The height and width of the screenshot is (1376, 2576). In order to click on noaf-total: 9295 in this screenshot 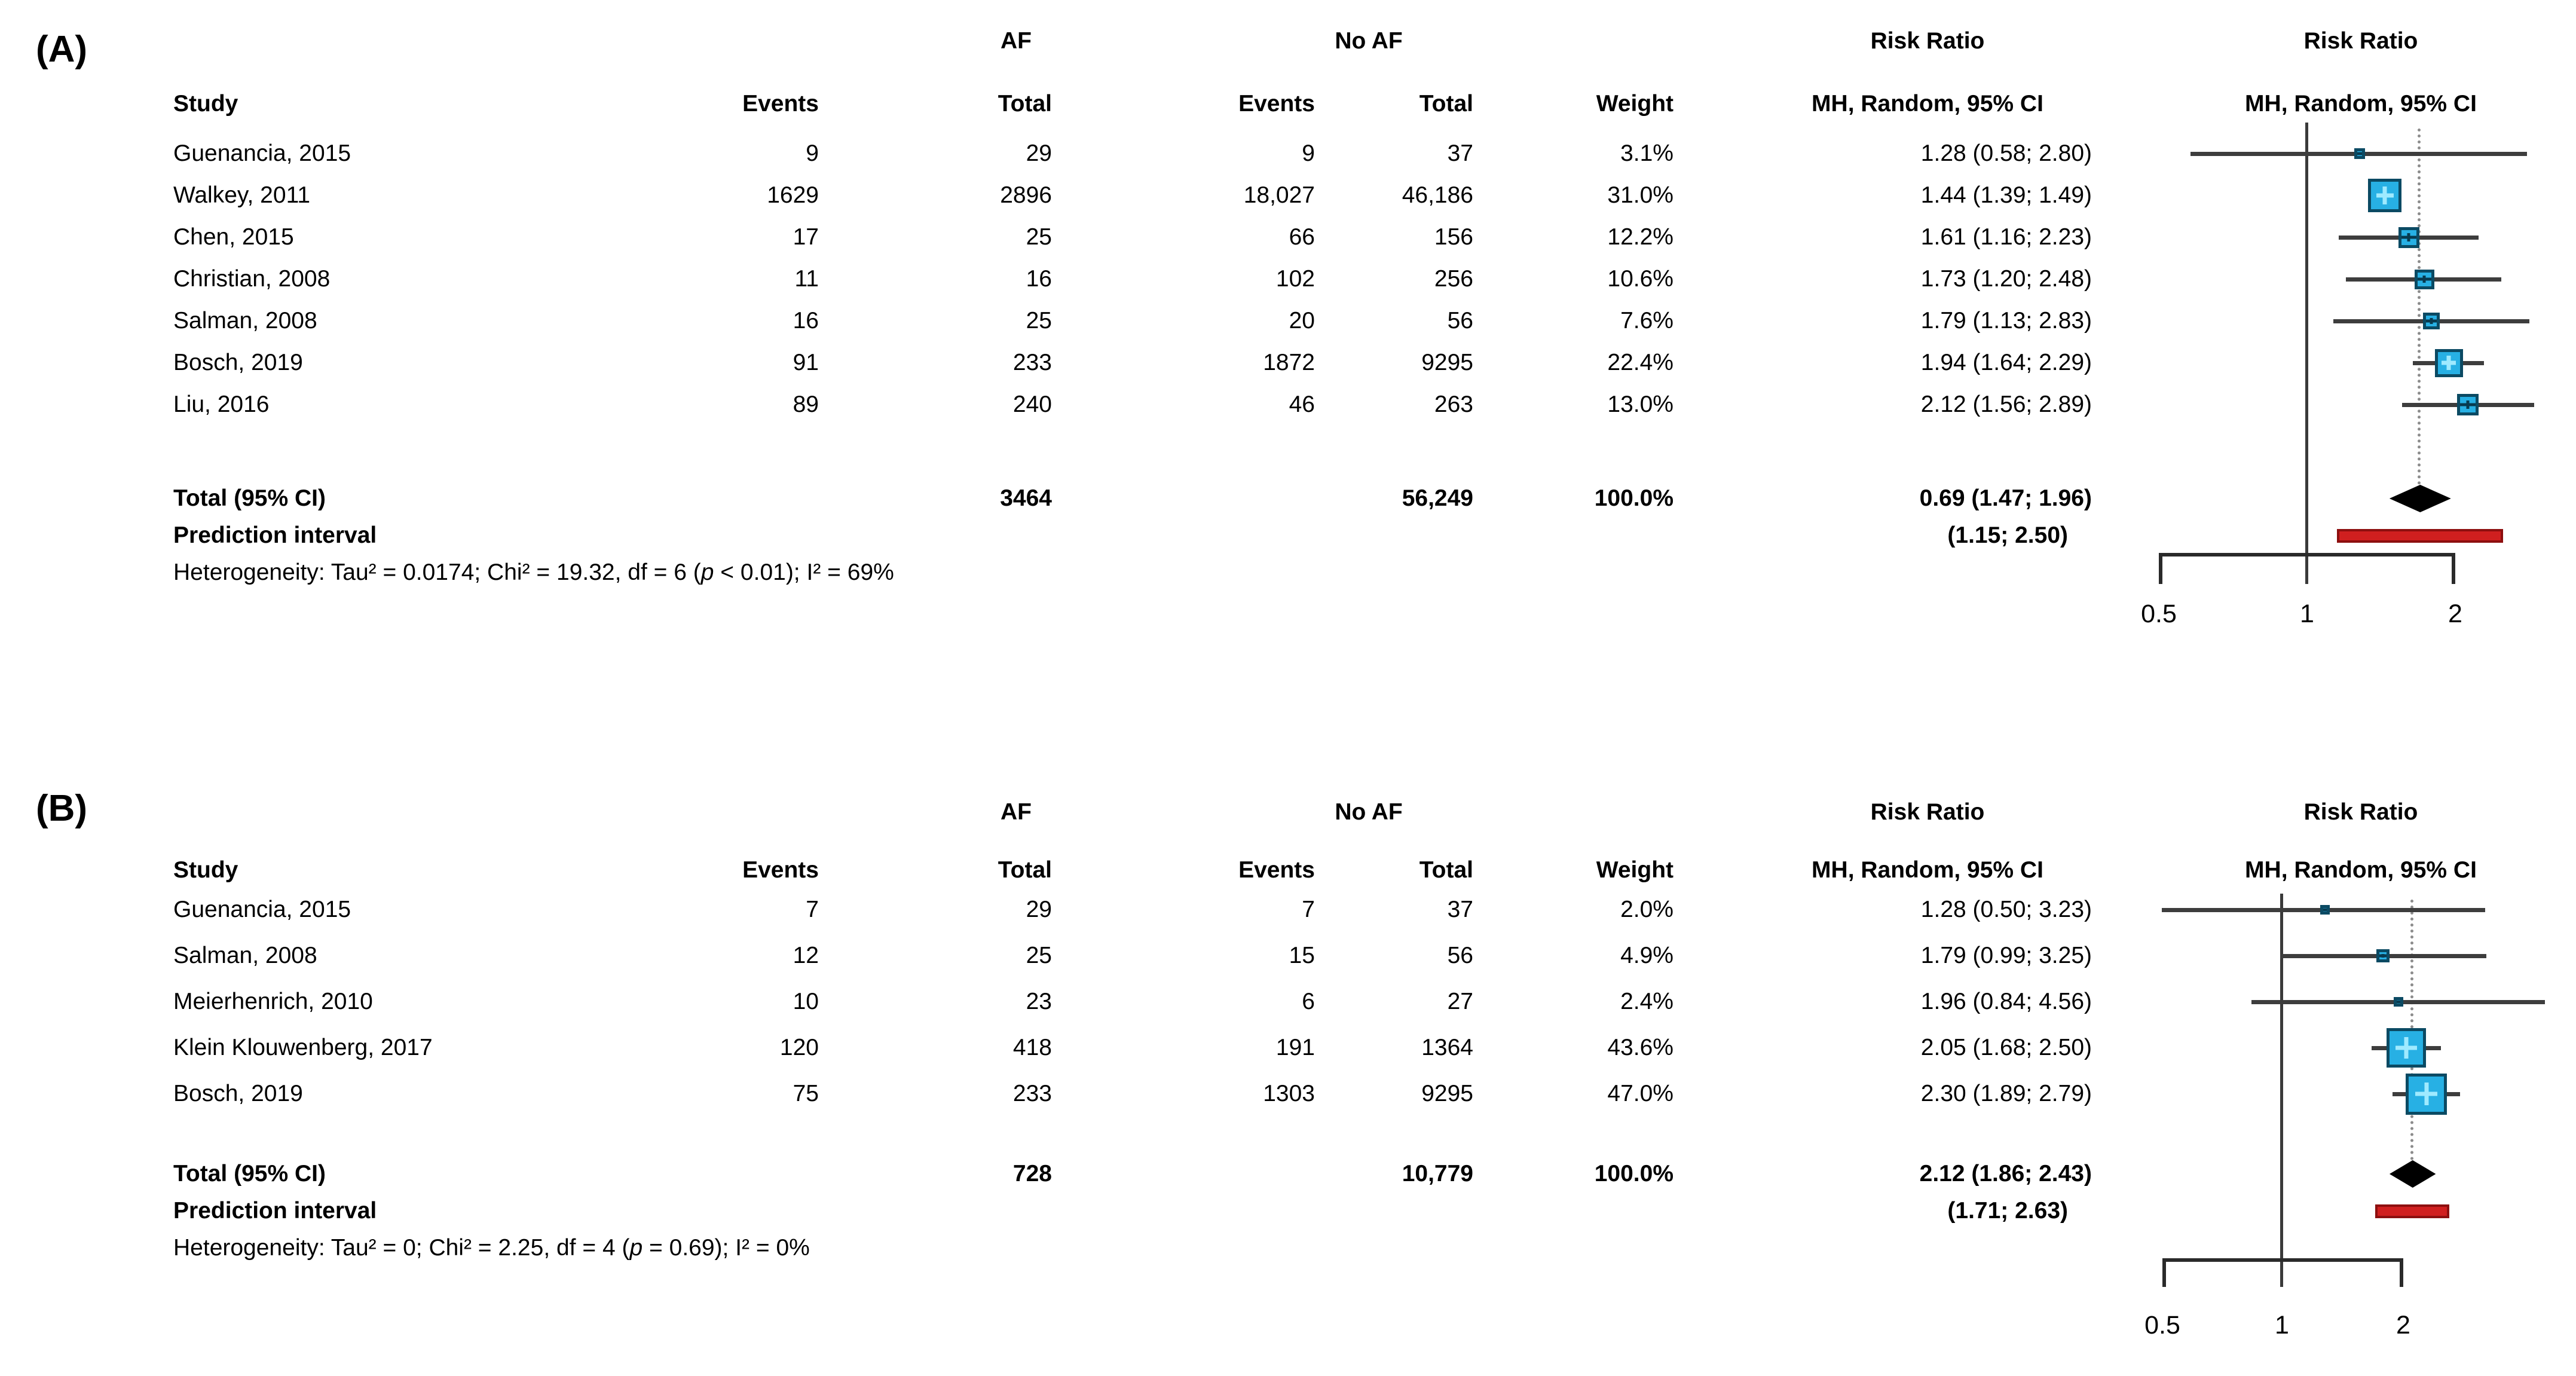, I will do `click(1447, 1093)`.